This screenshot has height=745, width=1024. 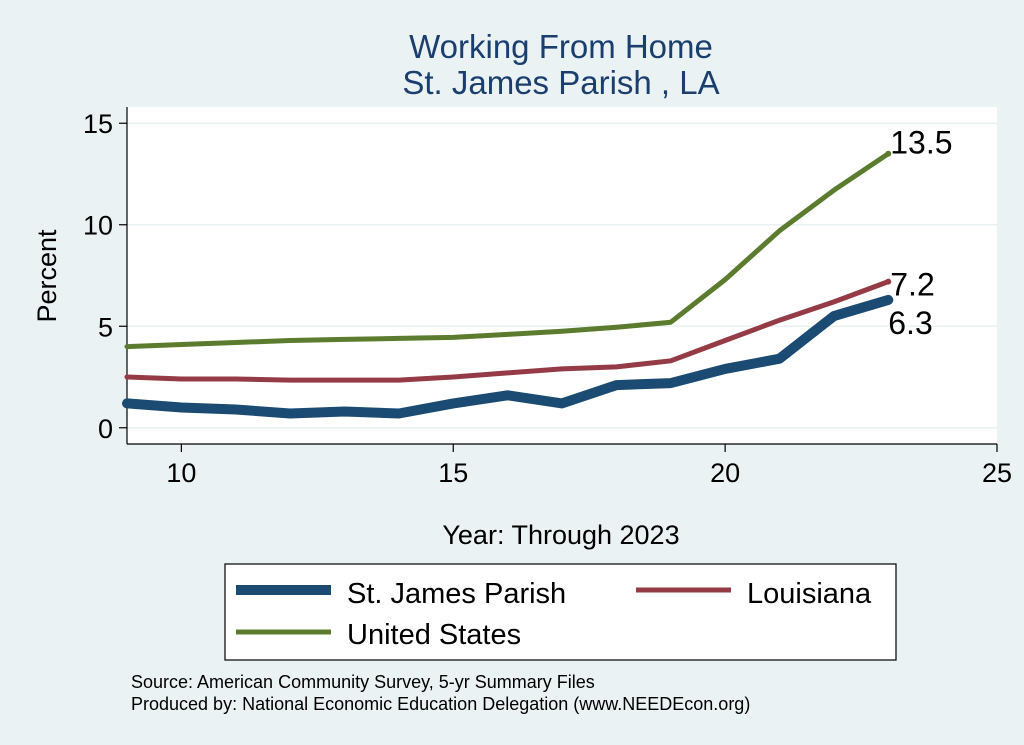 I want to click on end-value-label: 7.2, so click(x=912, y=285).